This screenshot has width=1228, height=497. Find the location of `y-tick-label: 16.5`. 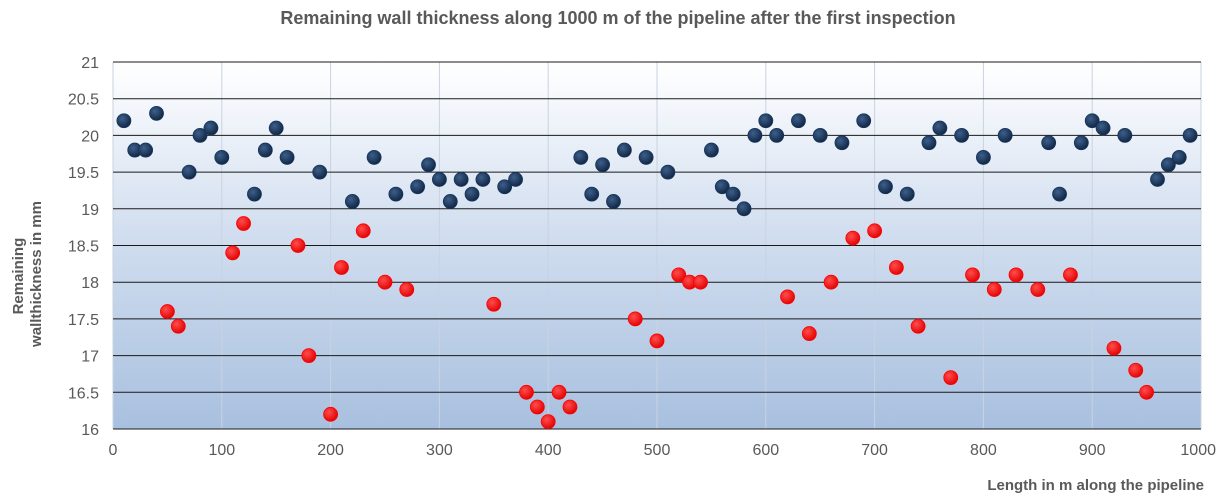

y-tick-label: 16.5 is located at coordinates (83, 393).